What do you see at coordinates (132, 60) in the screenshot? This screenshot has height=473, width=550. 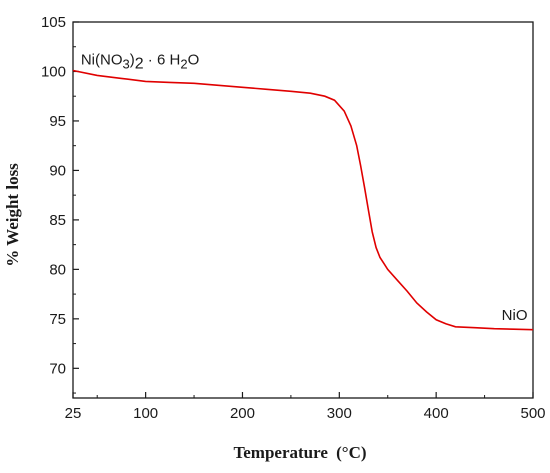 I see `formula-part: )` at bounding box center [132, 60].